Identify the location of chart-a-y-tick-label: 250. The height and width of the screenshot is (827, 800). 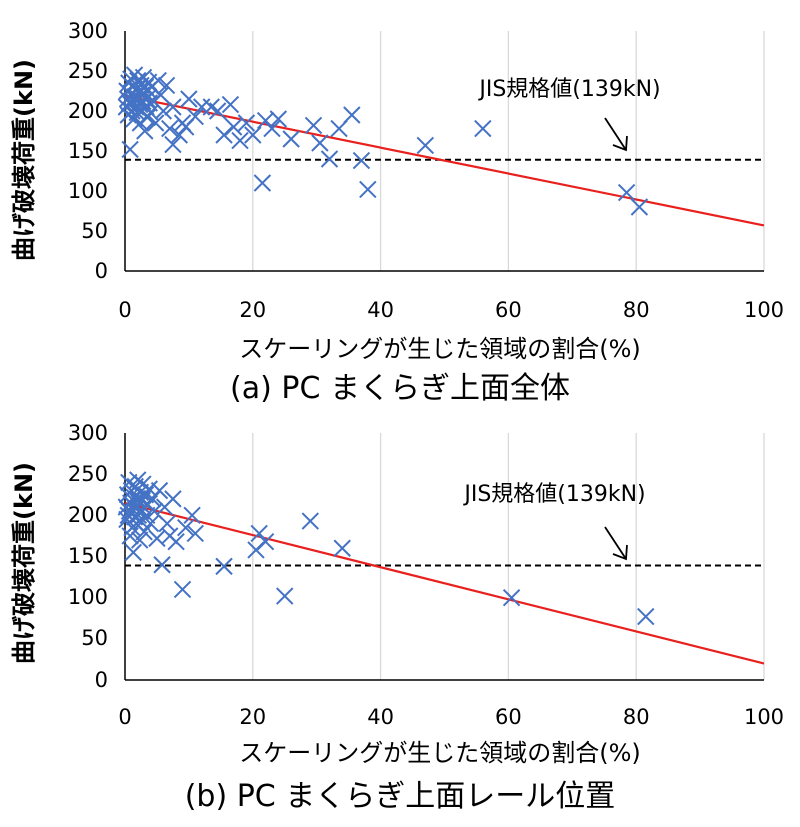
(88, 71).